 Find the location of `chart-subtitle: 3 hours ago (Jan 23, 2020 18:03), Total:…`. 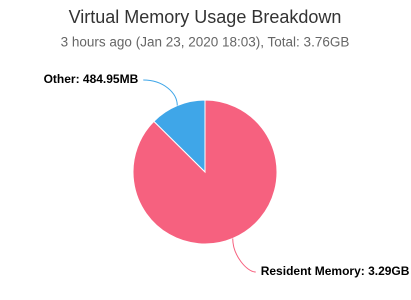

chart-subtitle: 3 hours ago (Jan 23, 2020 18:03), Total:… is located at coordinates (205, 42).